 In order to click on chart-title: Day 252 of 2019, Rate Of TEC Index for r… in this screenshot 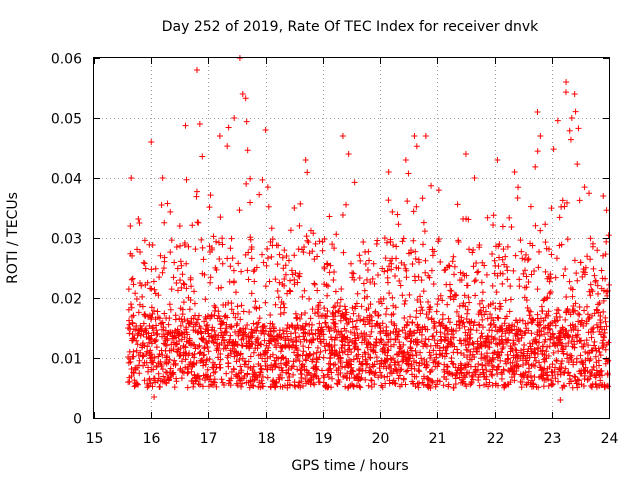, I will do `click(350, 27)`.